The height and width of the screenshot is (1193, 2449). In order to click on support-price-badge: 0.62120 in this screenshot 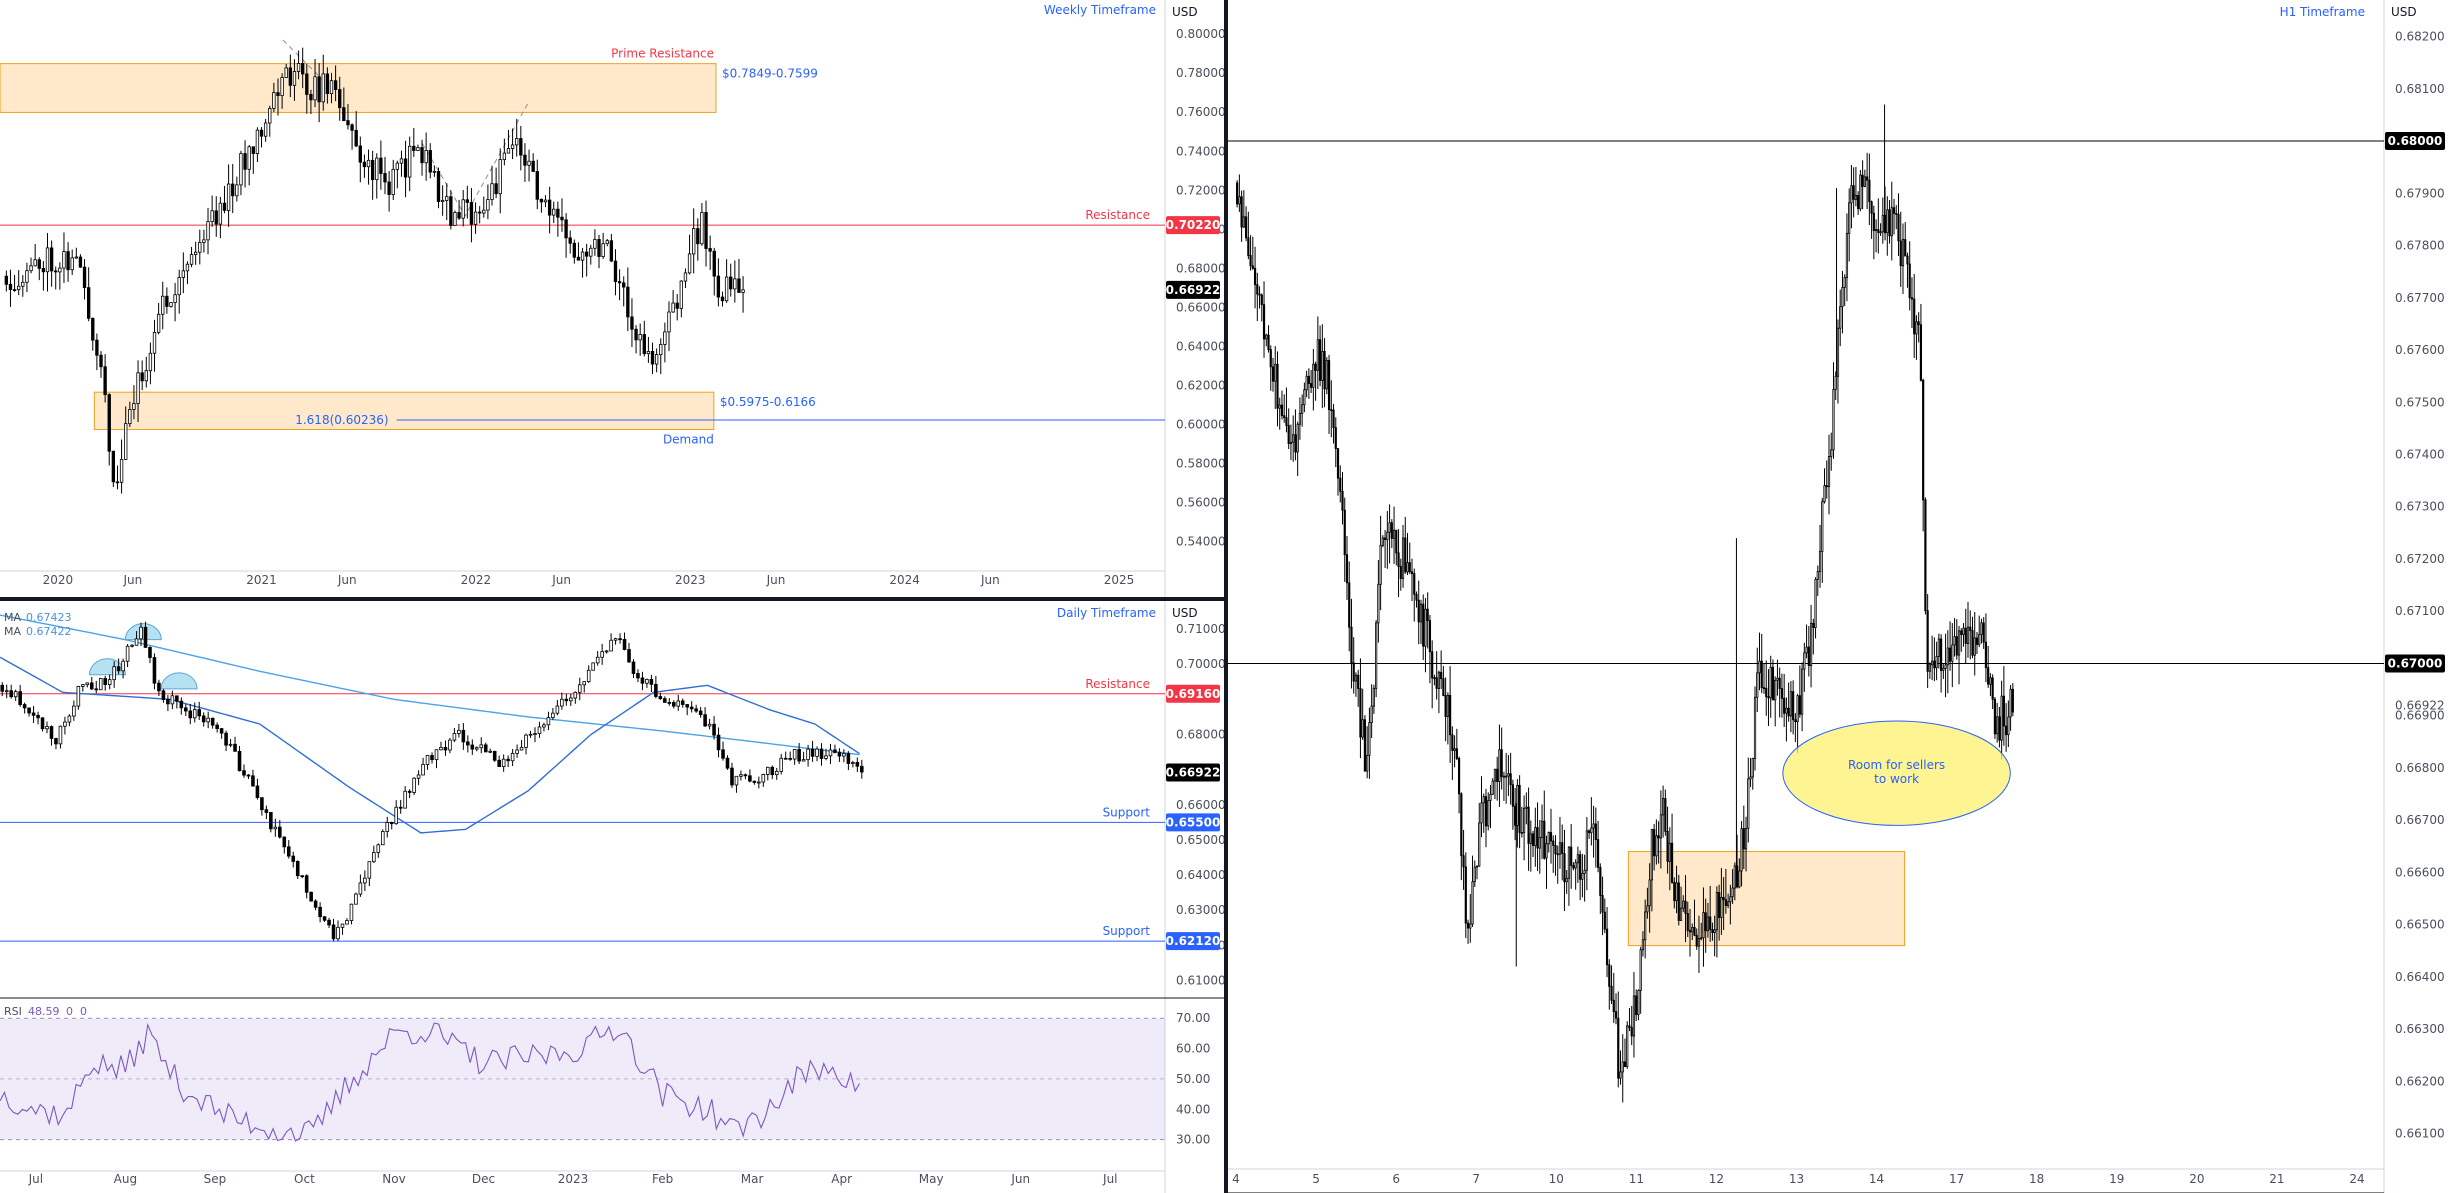, I will do `click(1193, 941)`.